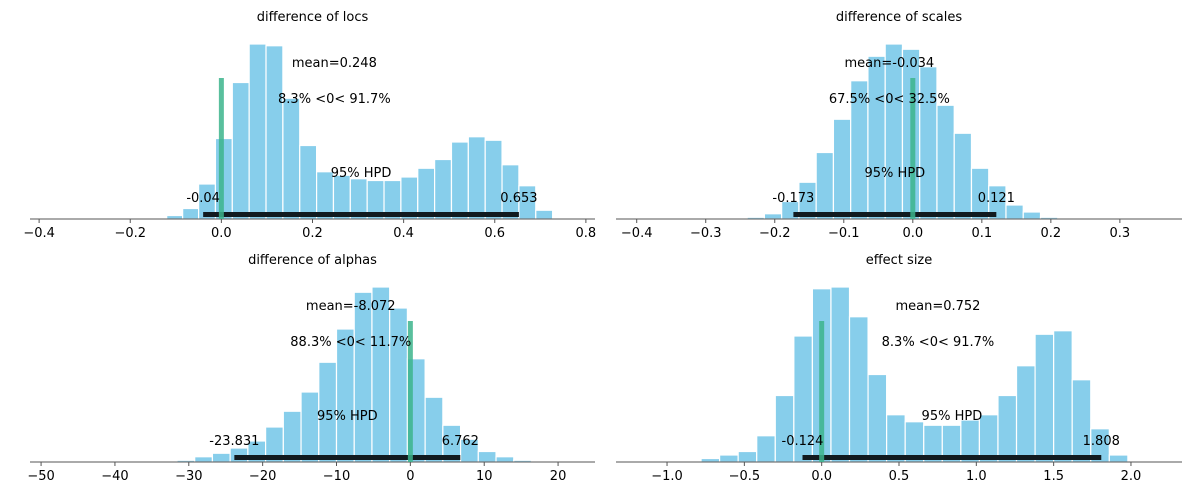 The width and height of the screenshot is (1200, 500). I want to click on hpd-low-label: -0.04, so click(203, 198).